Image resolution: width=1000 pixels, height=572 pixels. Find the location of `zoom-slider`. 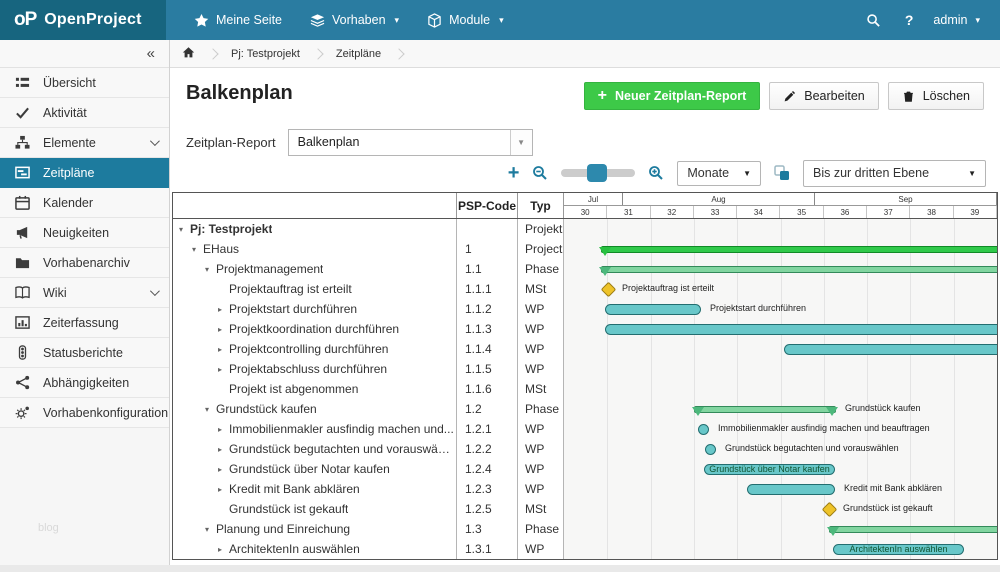

zoom-slider is located at coordinates (598, 173).